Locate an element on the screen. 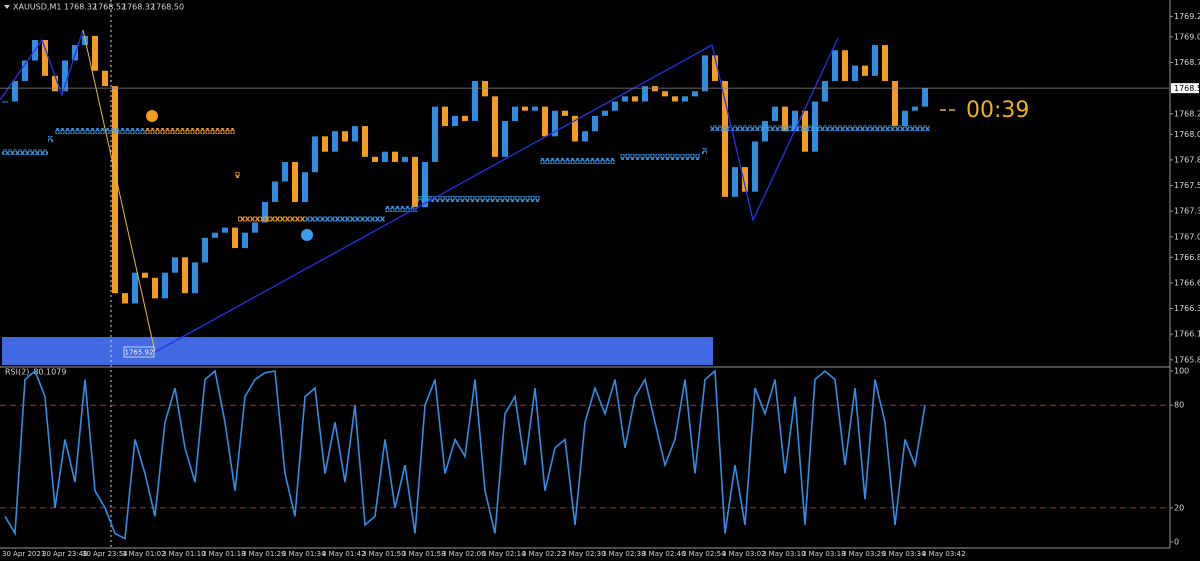  y-tick-label: 20 is located at coordinates (1179, 507).